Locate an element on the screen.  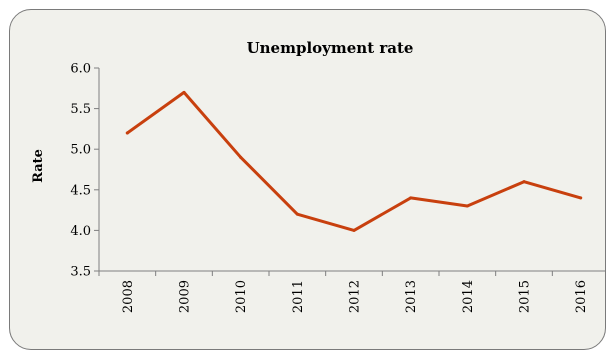
x-axis-ticks: 2008 2009 2010 2011 2012 2013 2014 2015 2016 is located at coordinates (343, 292).